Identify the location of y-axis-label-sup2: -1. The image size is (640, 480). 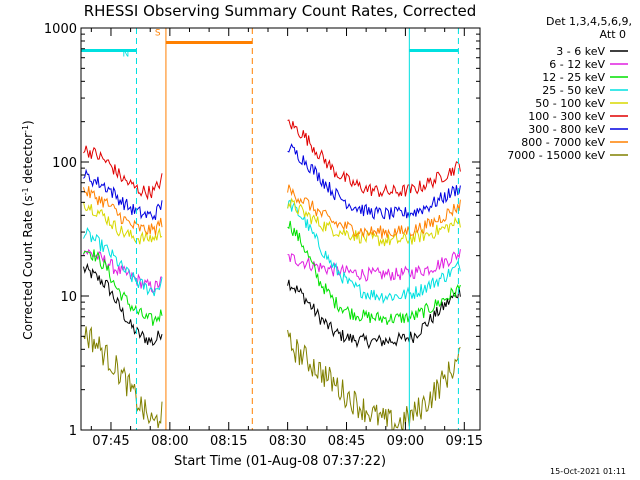
(25, 129).